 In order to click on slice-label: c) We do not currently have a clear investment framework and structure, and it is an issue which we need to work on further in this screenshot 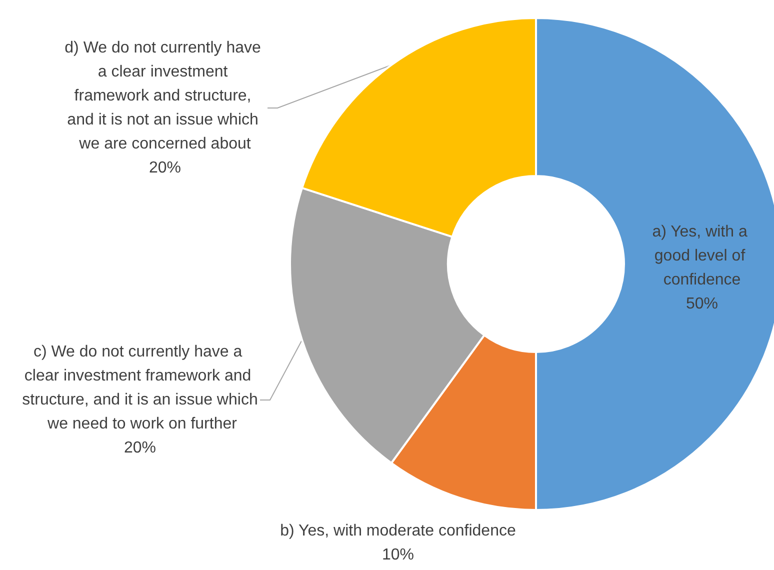, I will do `click(140, 388)`.